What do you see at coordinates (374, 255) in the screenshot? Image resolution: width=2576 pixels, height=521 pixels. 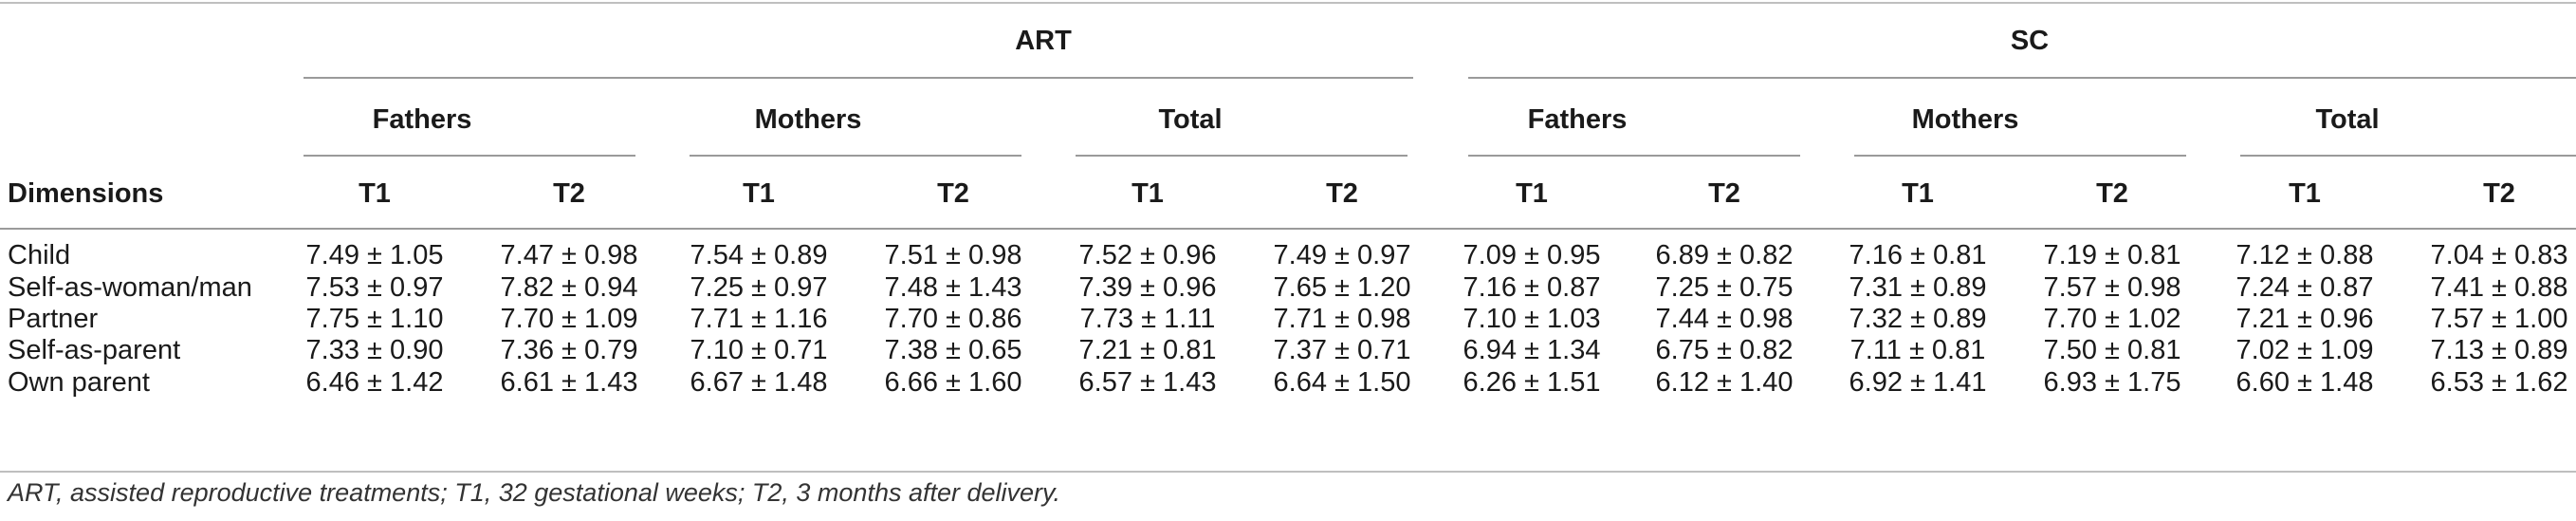 I see `table-cell: 7.49 ± 1.05` at bounding box center [374, 255].